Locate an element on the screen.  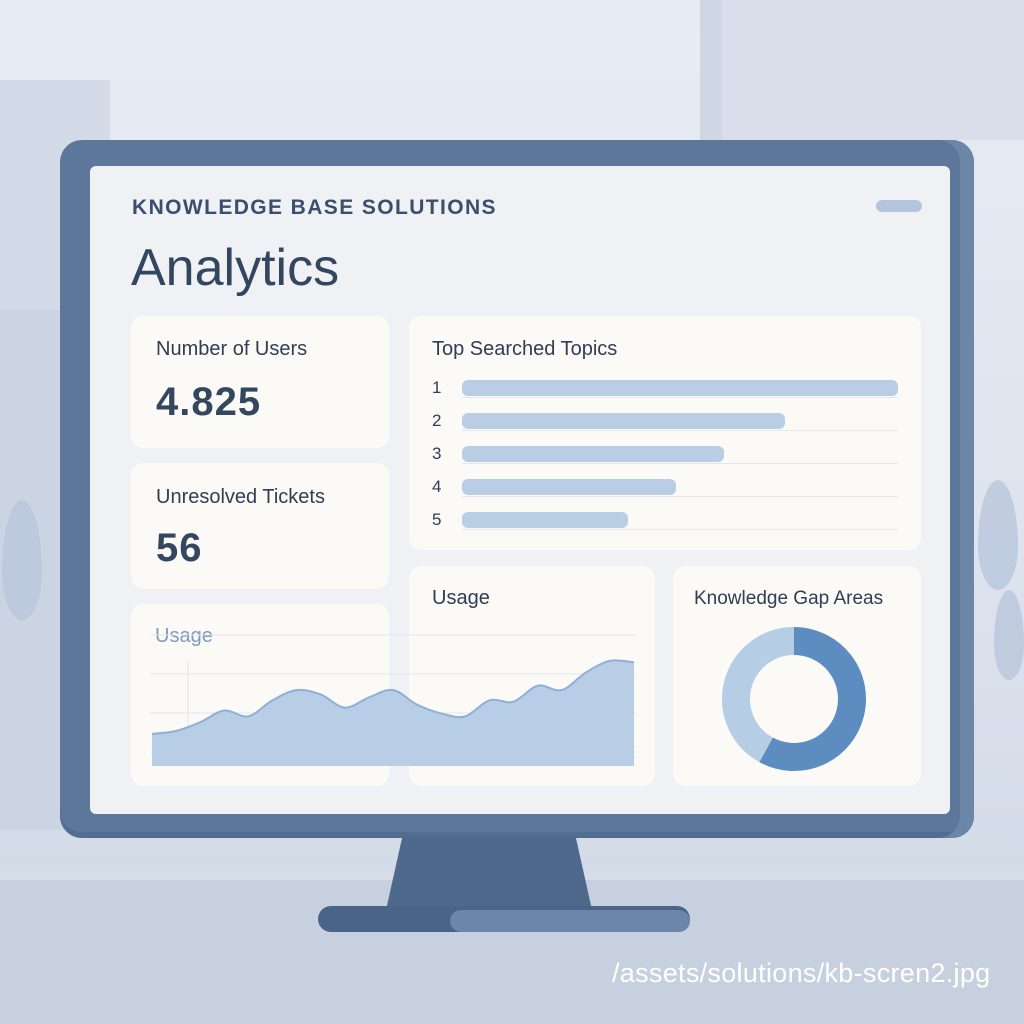
tickets-label: Unresolved Tickets is located at coordinates (240, 497).